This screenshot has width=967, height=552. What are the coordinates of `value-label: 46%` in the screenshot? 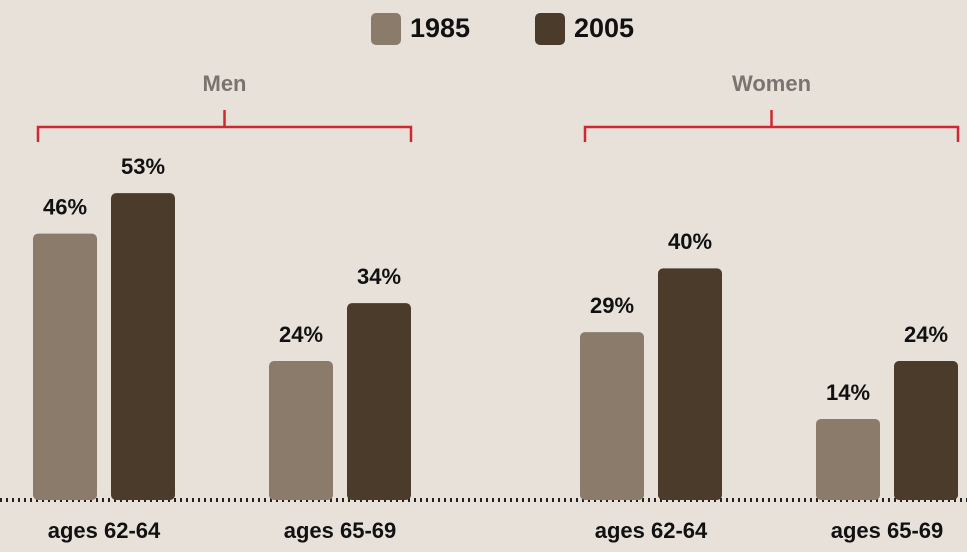 It's located at (65, 206).